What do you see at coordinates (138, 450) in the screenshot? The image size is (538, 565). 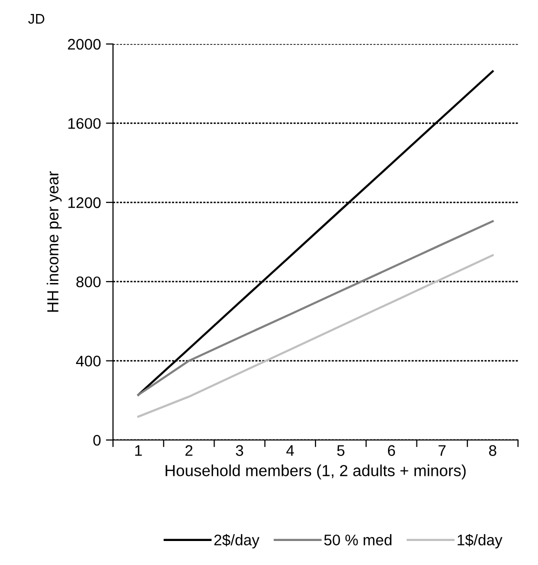 I see `x-tick-label: 1` at bounding box center [138, 450].